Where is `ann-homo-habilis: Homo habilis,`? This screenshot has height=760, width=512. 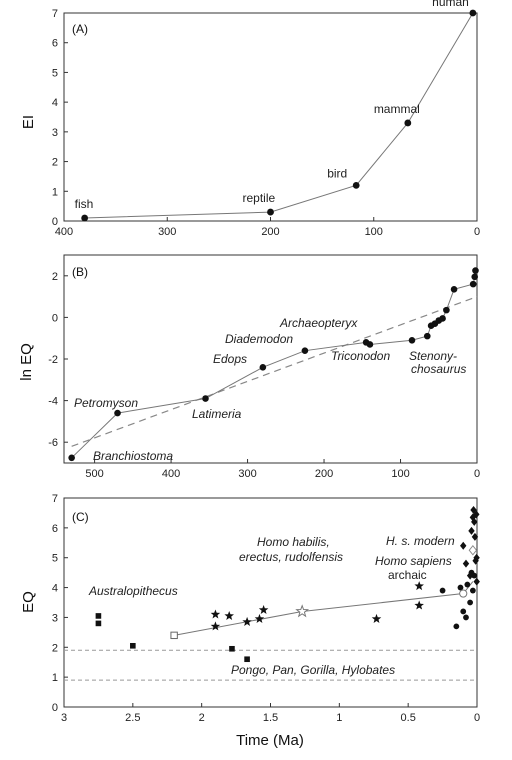
ann-homo-habilis: Homo habilis, is located at coordinates (293, 542).